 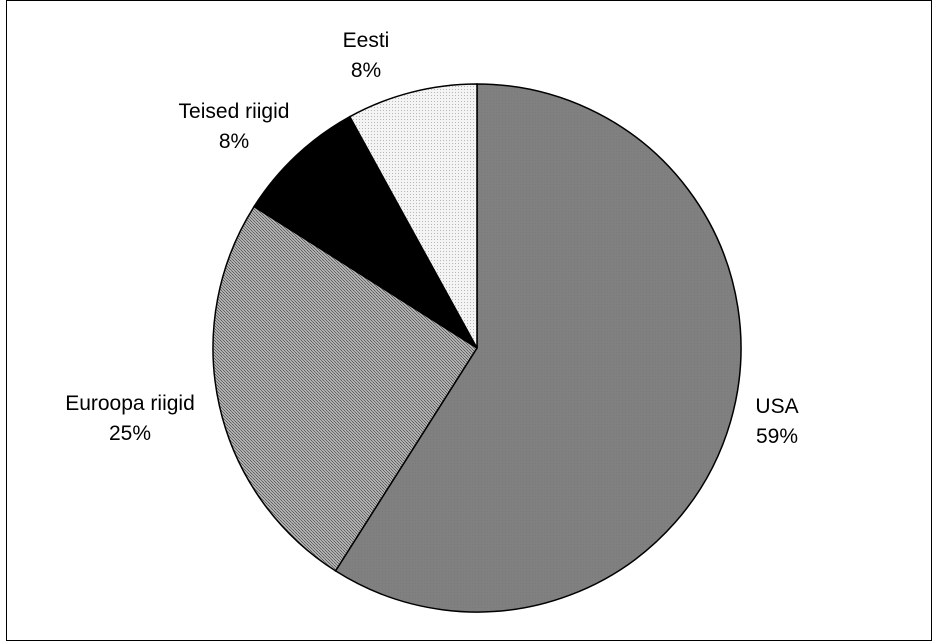 I want to click on slice-label-estonia: Eesti, so click(x=366, y=40).